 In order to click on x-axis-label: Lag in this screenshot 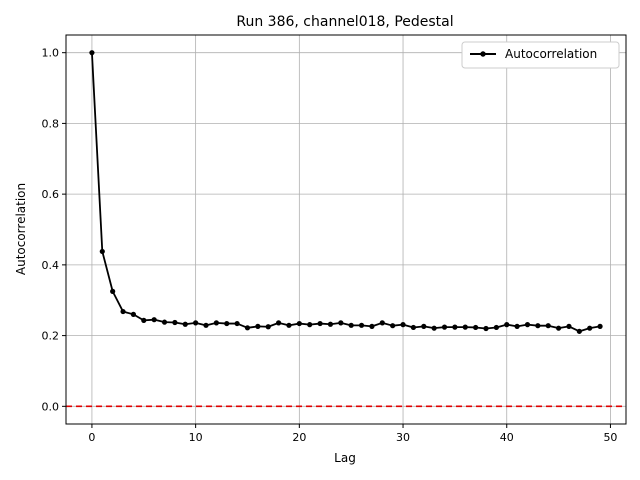, I will do `click(345, 458)`.